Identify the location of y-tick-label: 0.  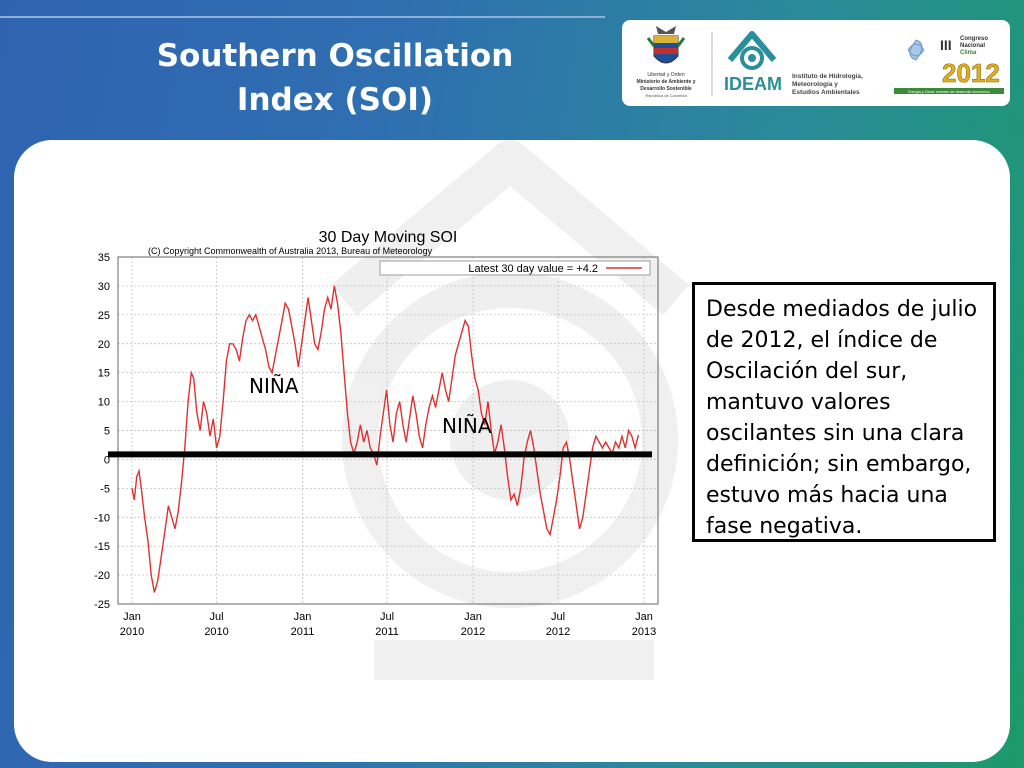
(107, 460).